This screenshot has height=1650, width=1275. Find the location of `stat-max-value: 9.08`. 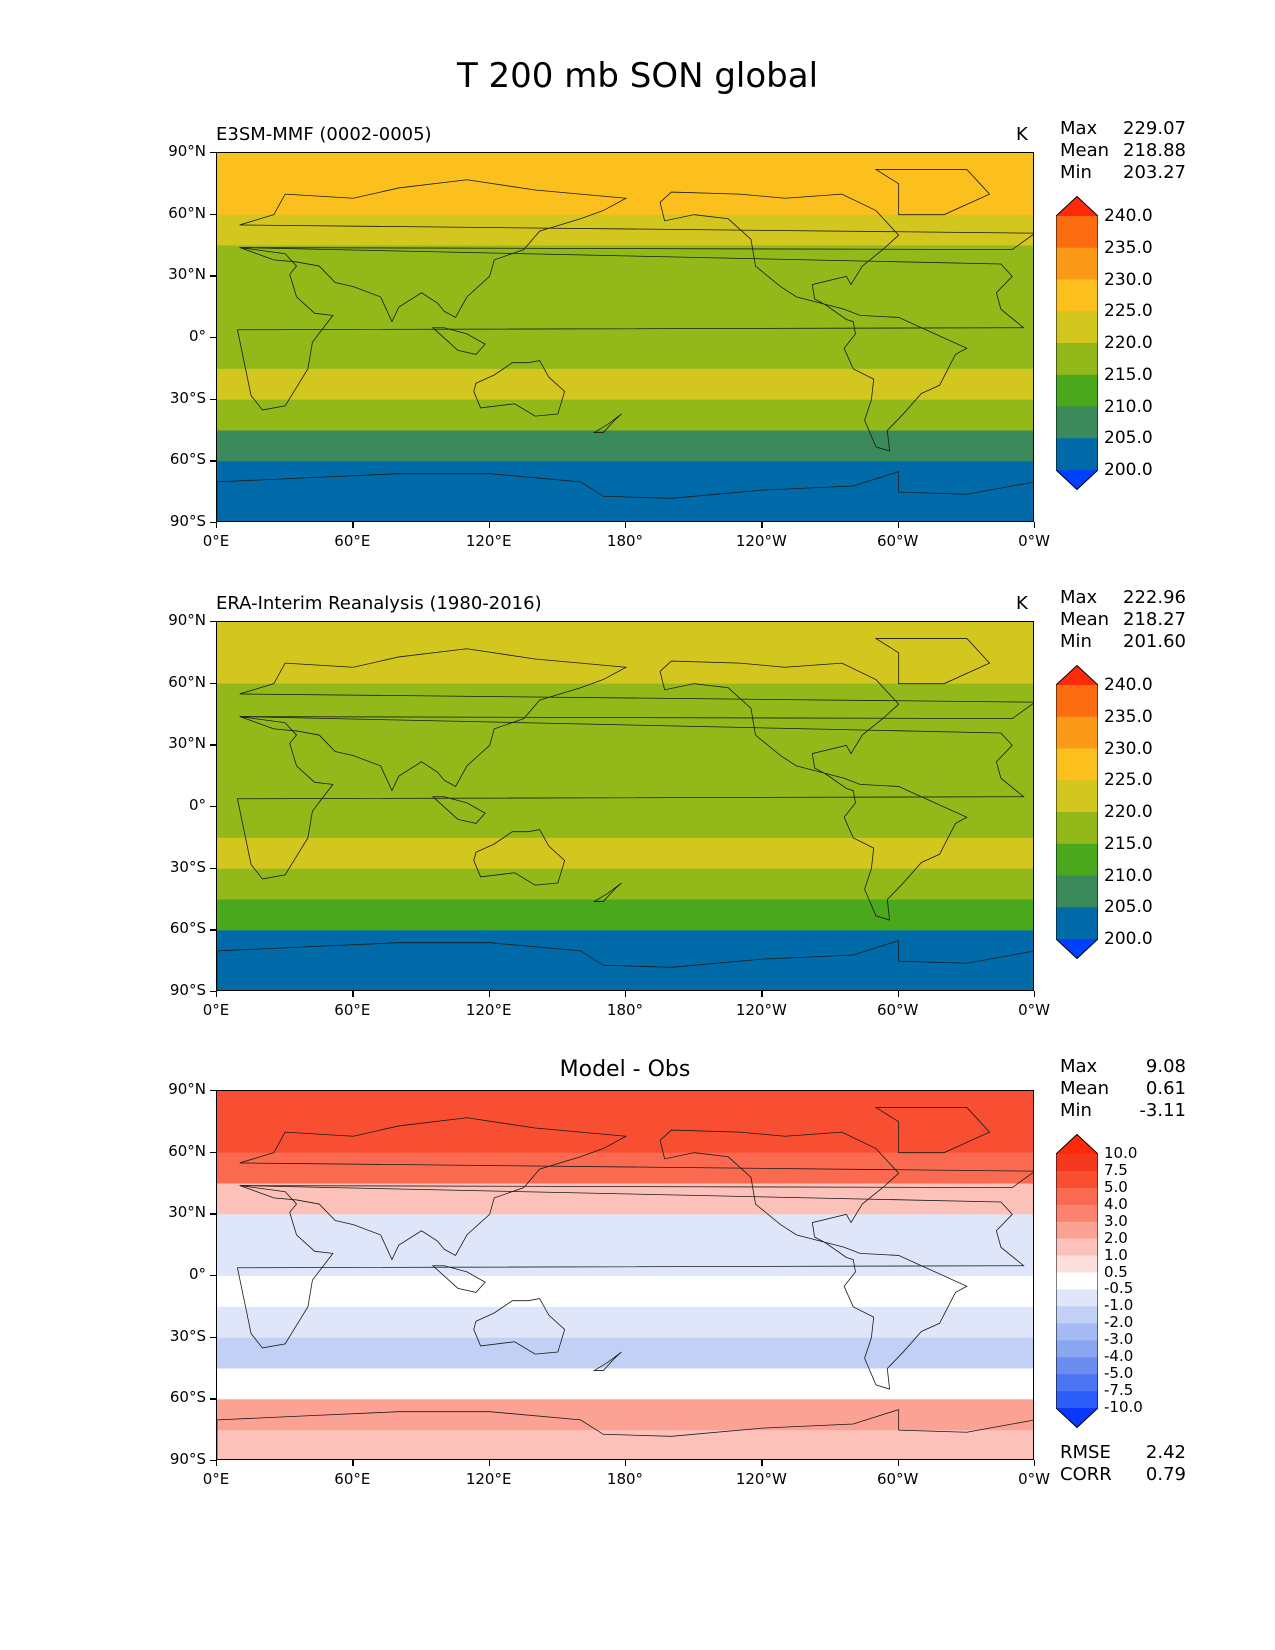

stat-max-value: 9.08 is located at coordinates (1165, 1066).